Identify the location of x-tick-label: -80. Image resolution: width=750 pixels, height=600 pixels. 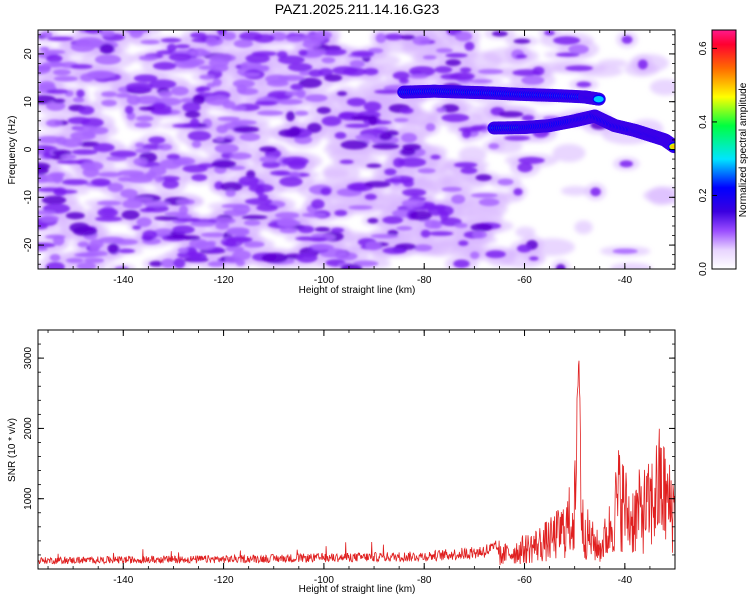
(424, 580).